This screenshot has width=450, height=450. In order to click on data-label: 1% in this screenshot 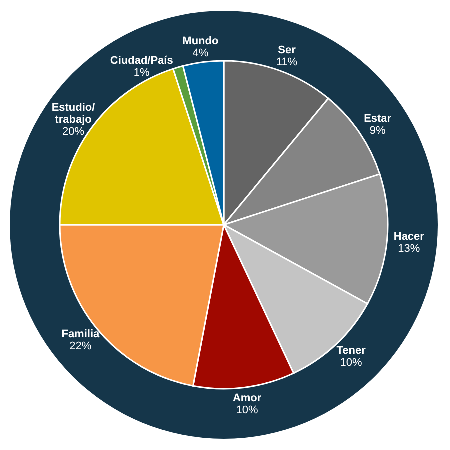, I will do `click(142, 73)`.